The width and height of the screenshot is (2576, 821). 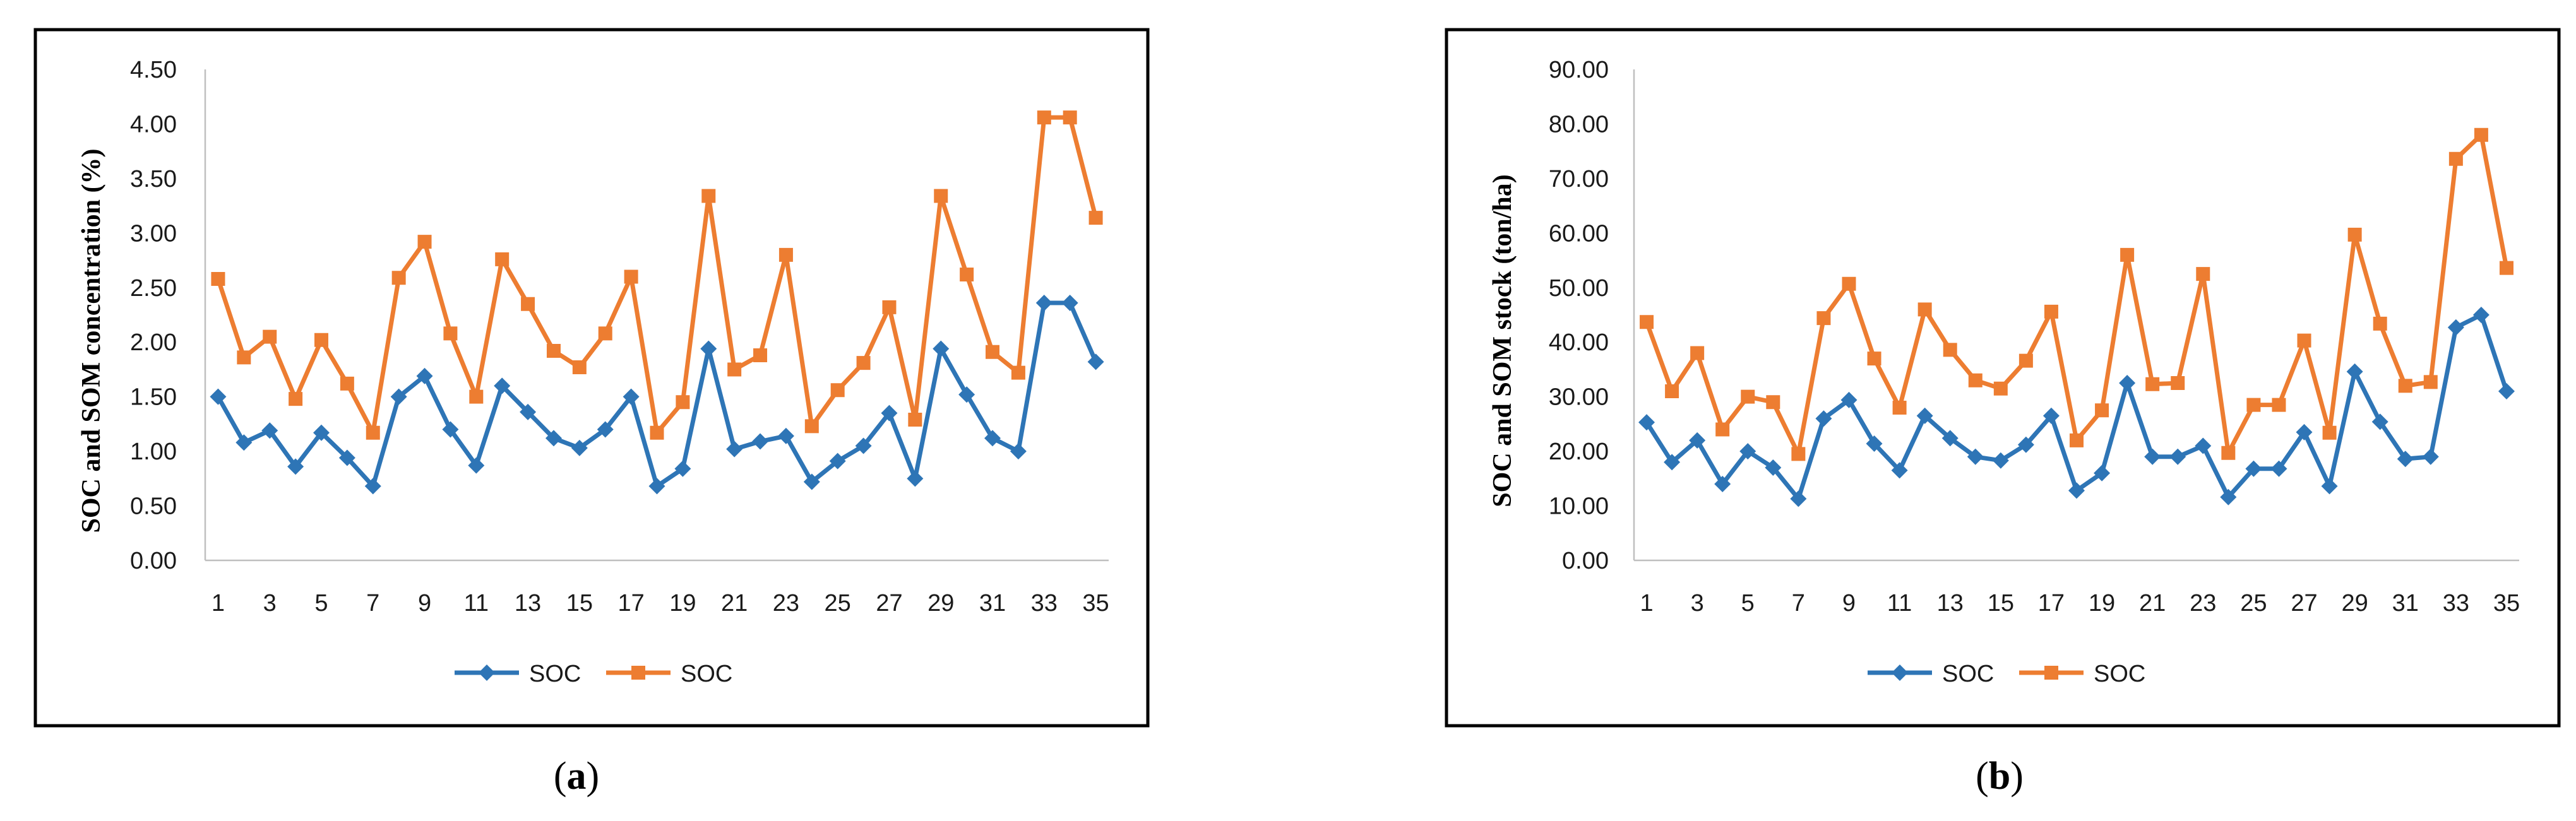 What do you see at coordinates (669, 674) in the screenshot?
I see `legend-entry-a-1: SOC` at bounding box center [669, 674].